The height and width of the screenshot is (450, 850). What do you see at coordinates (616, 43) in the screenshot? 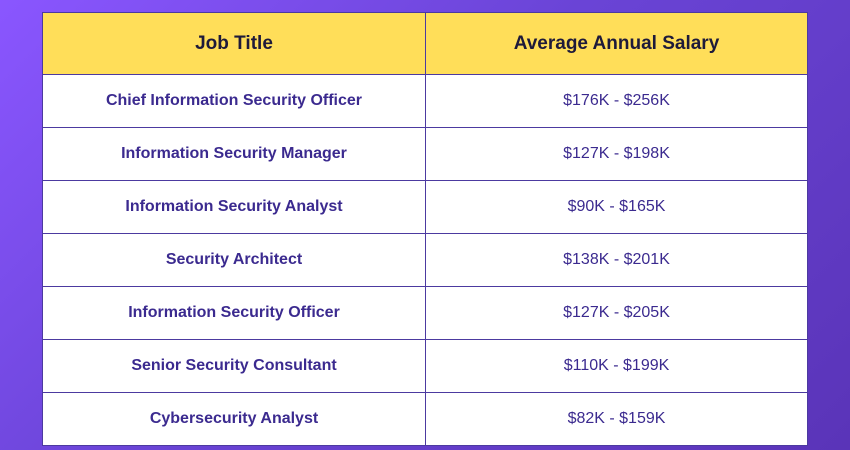
I see `column-header-average-annual-salary: Average Annual Salary` at bounding box center [616, 43].